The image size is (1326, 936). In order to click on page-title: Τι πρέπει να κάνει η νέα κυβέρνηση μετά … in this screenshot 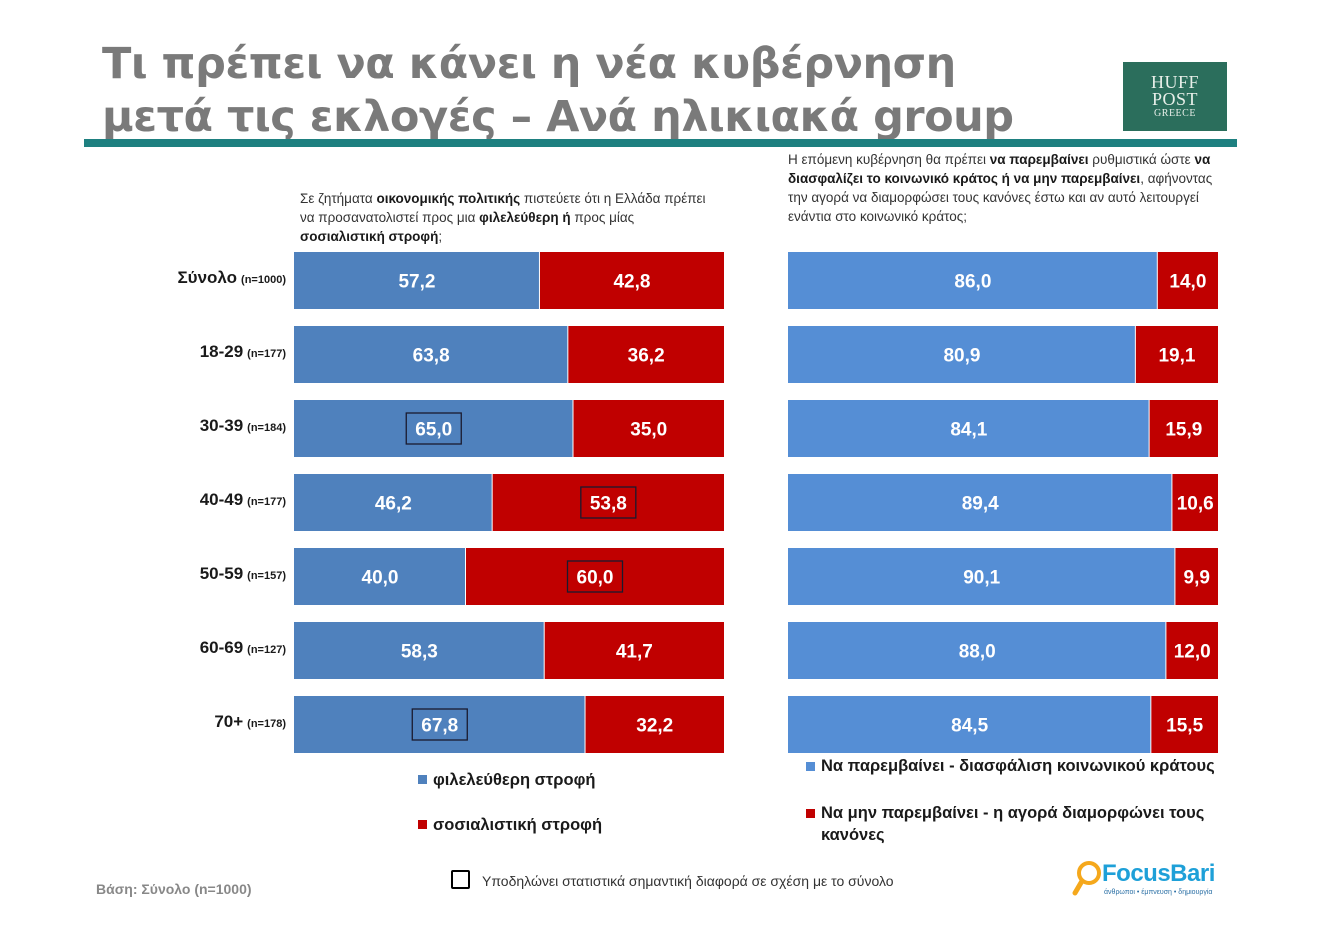, I will do `click(558, 91)`.